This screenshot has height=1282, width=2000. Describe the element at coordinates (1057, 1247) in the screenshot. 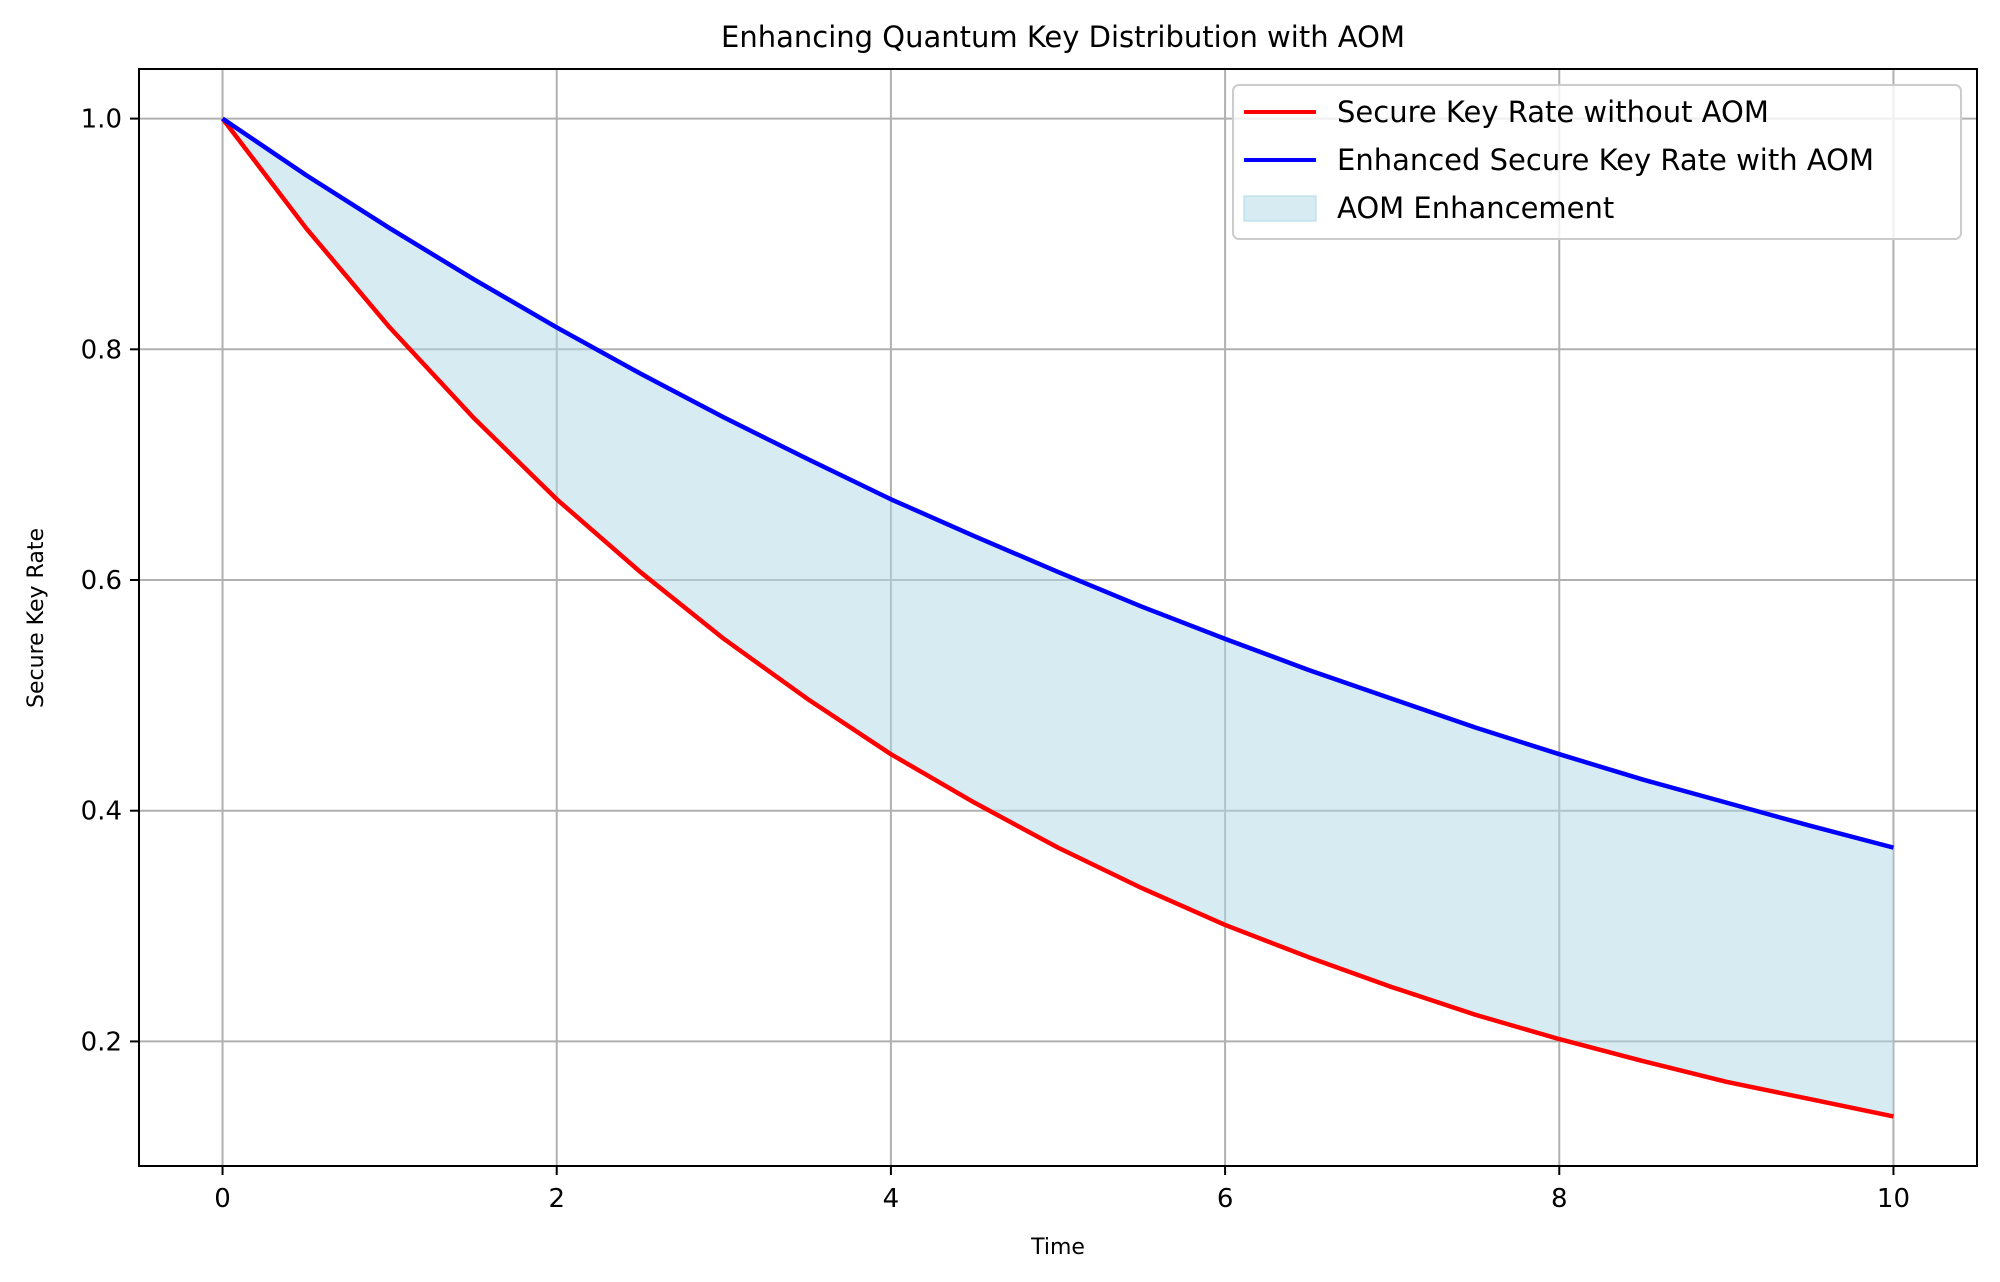

I see `x-axis-label: Time` at that location.